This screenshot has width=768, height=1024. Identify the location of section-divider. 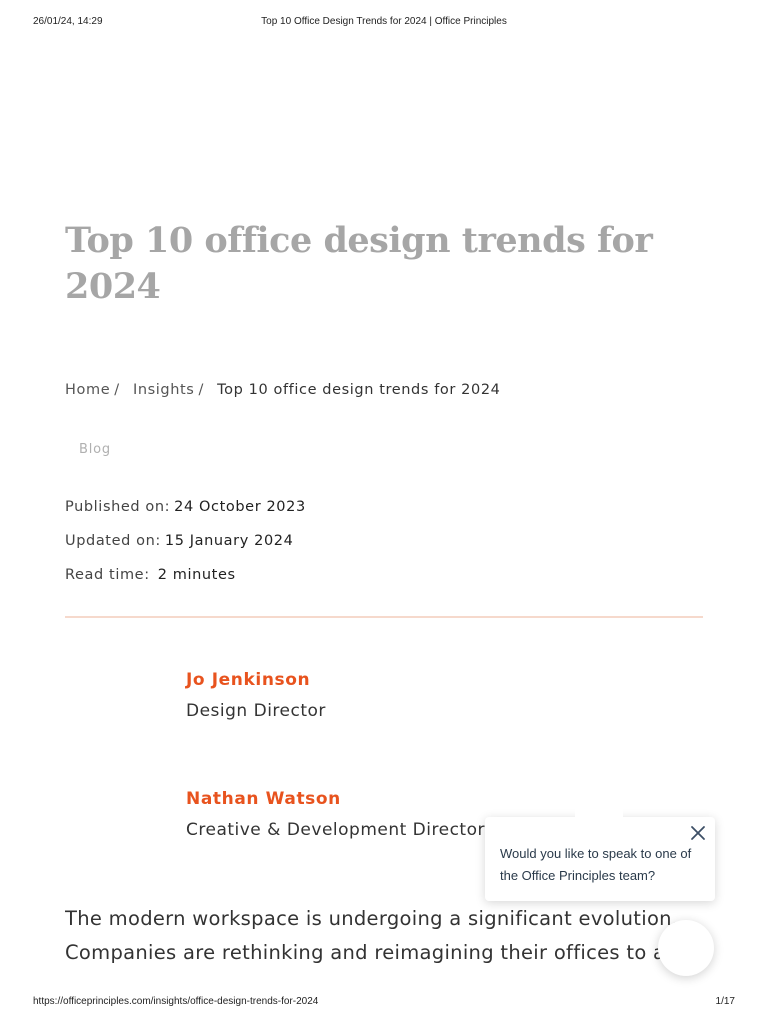
(384, 617).